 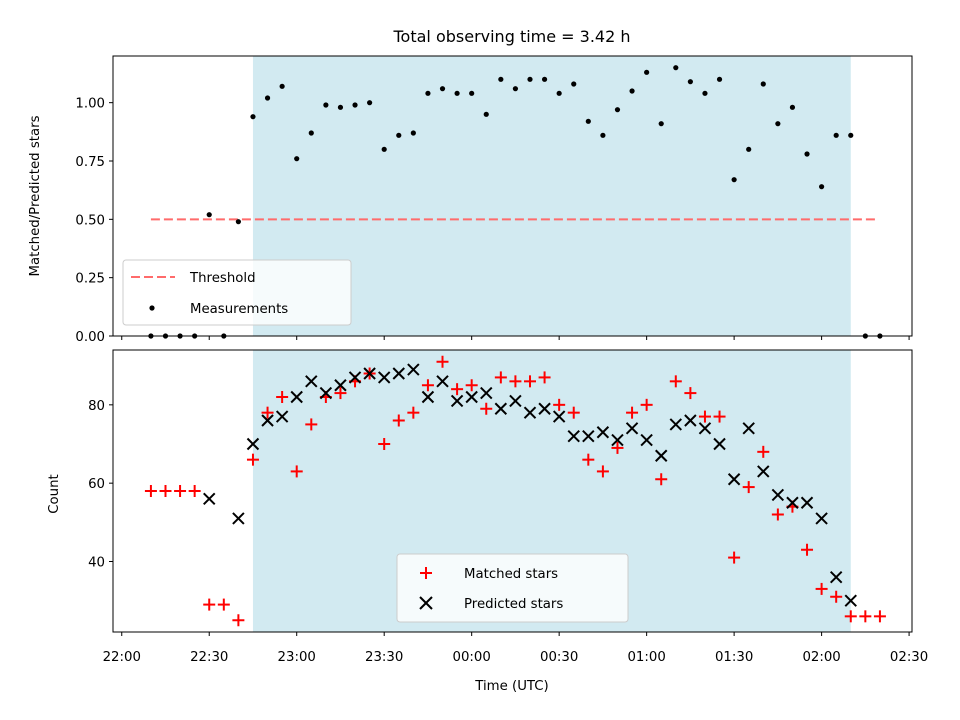 I want to click on y-tick-label: 40, so click(x=96, y=563).